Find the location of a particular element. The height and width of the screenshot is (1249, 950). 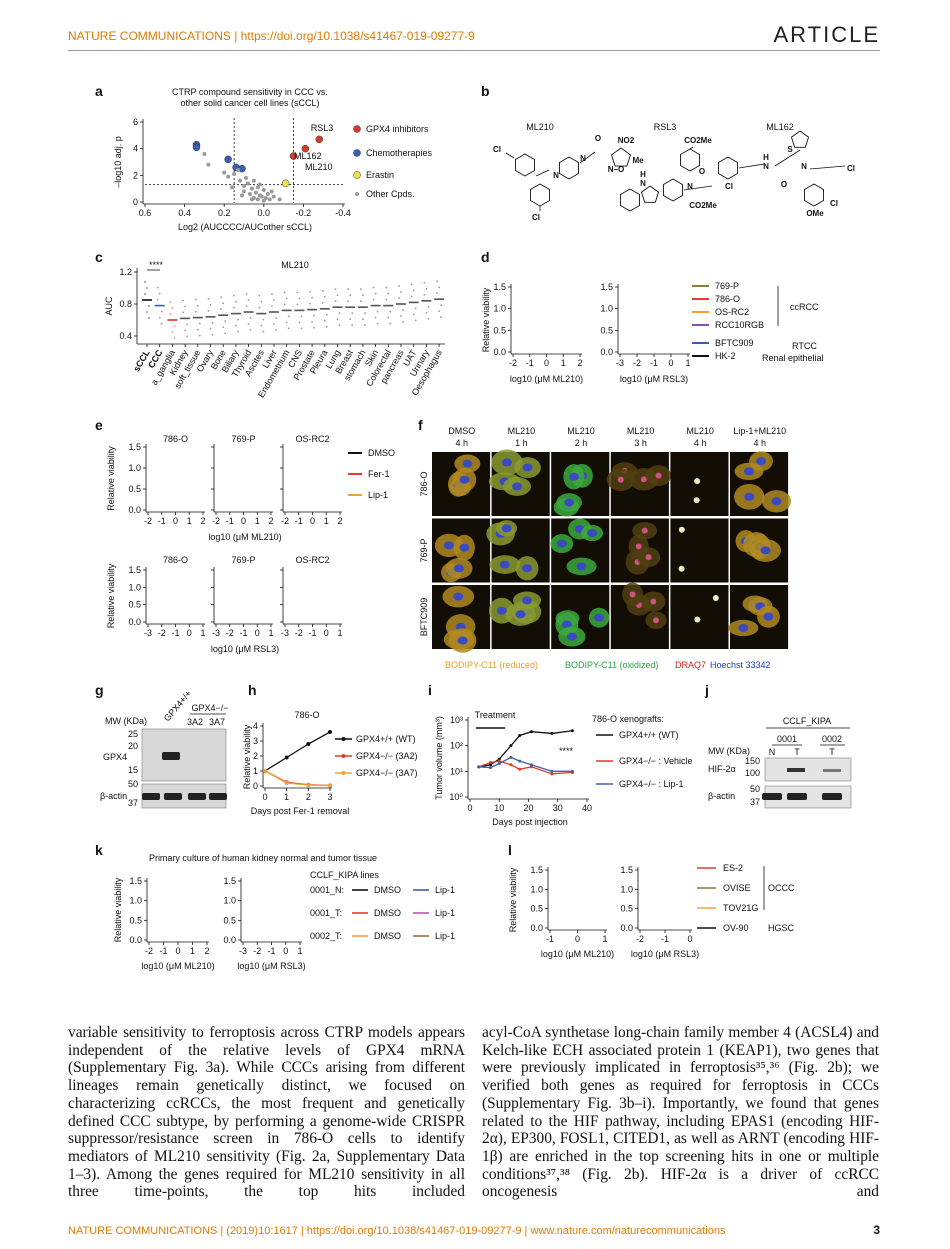

column-header: 1 h is located at coordinates (521, 443).